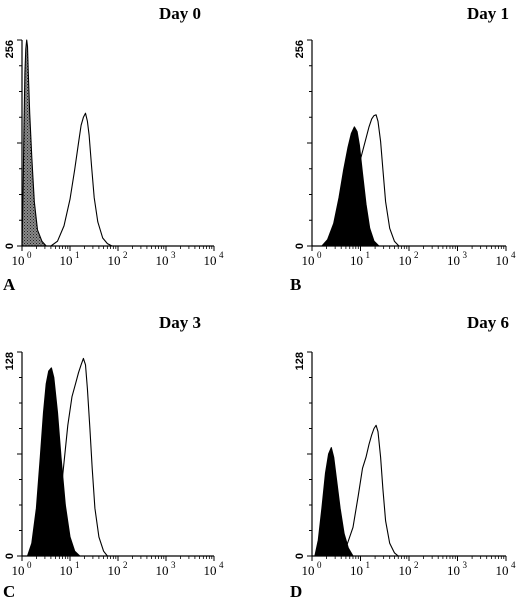 The image size is (520, 599). Describe the element at coordinates (300, 49) in the screenshot. I see `panel-b-y-tick-label-top: 256` at that location.